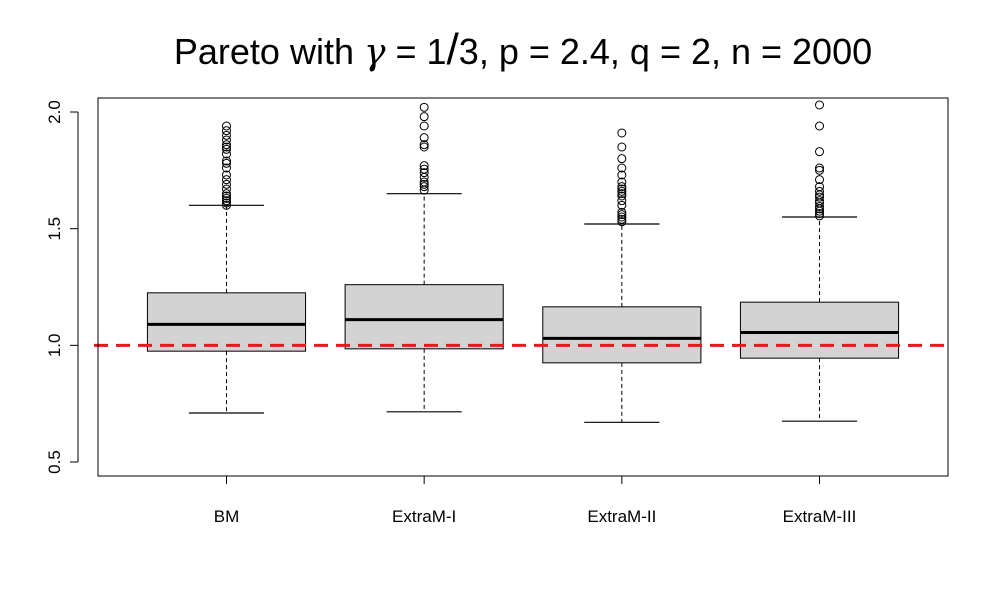  I want to click on box-1-iqr-box, so click(424, 317).